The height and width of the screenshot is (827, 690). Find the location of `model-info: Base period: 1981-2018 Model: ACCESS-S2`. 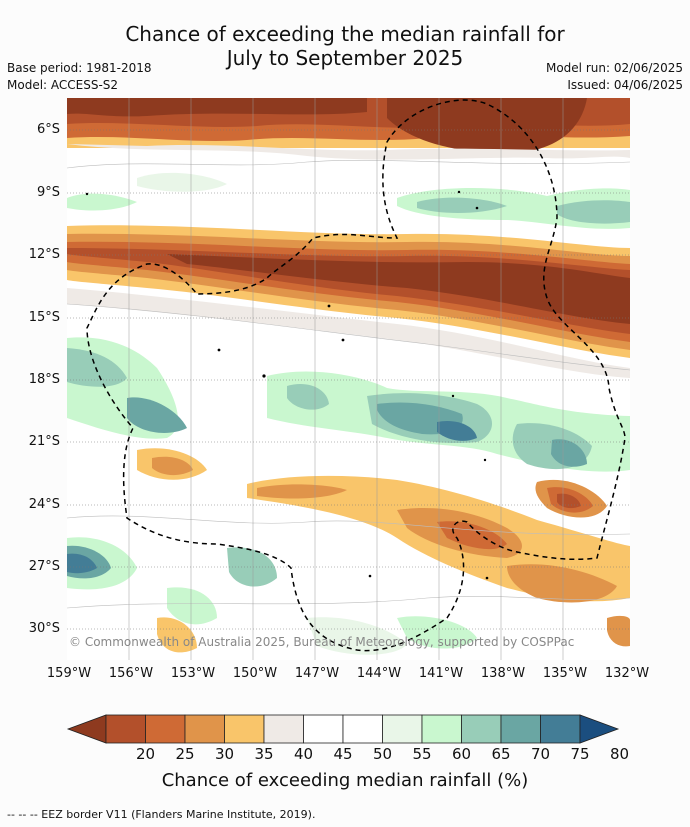

model-info: Base period: 1981-2018 Model: ACCESS-S2 is located at coordinates (79, 77).